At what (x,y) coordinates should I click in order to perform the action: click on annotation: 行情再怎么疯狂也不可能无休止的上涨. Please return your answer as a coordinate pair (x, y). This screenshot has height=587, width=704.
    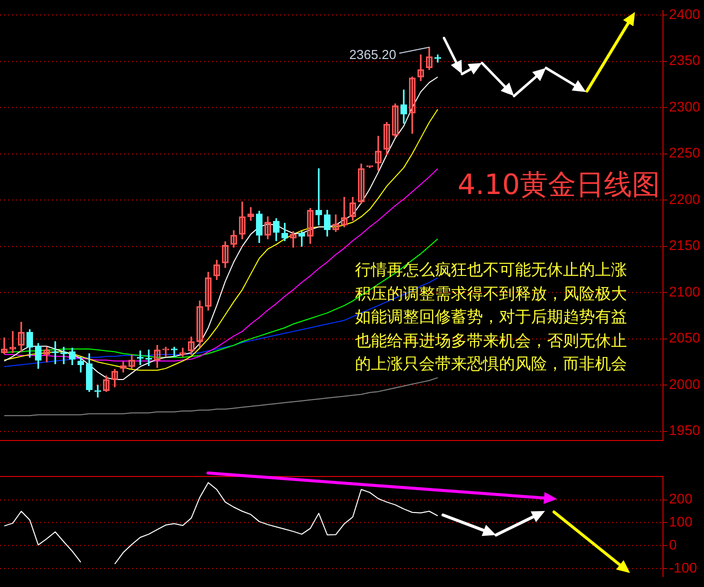
    Looking at the image, I should click on (491, 270).